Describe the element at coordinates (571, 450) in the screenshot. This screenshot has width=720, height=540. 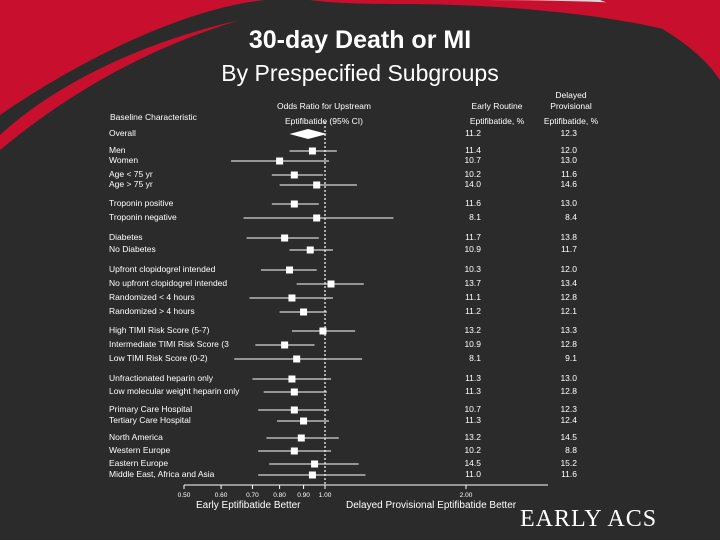
I see `delayed-value: 8.8` at that location.